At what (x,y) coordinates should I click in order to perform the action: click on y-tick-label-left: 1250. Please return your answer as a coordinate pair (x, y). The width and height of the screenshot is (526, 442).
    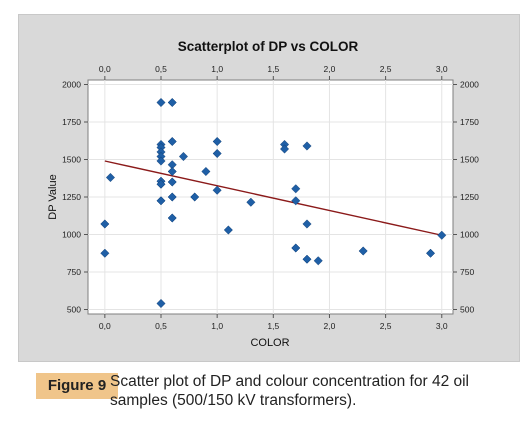
    Looking at the image, I should click on (71, 197).